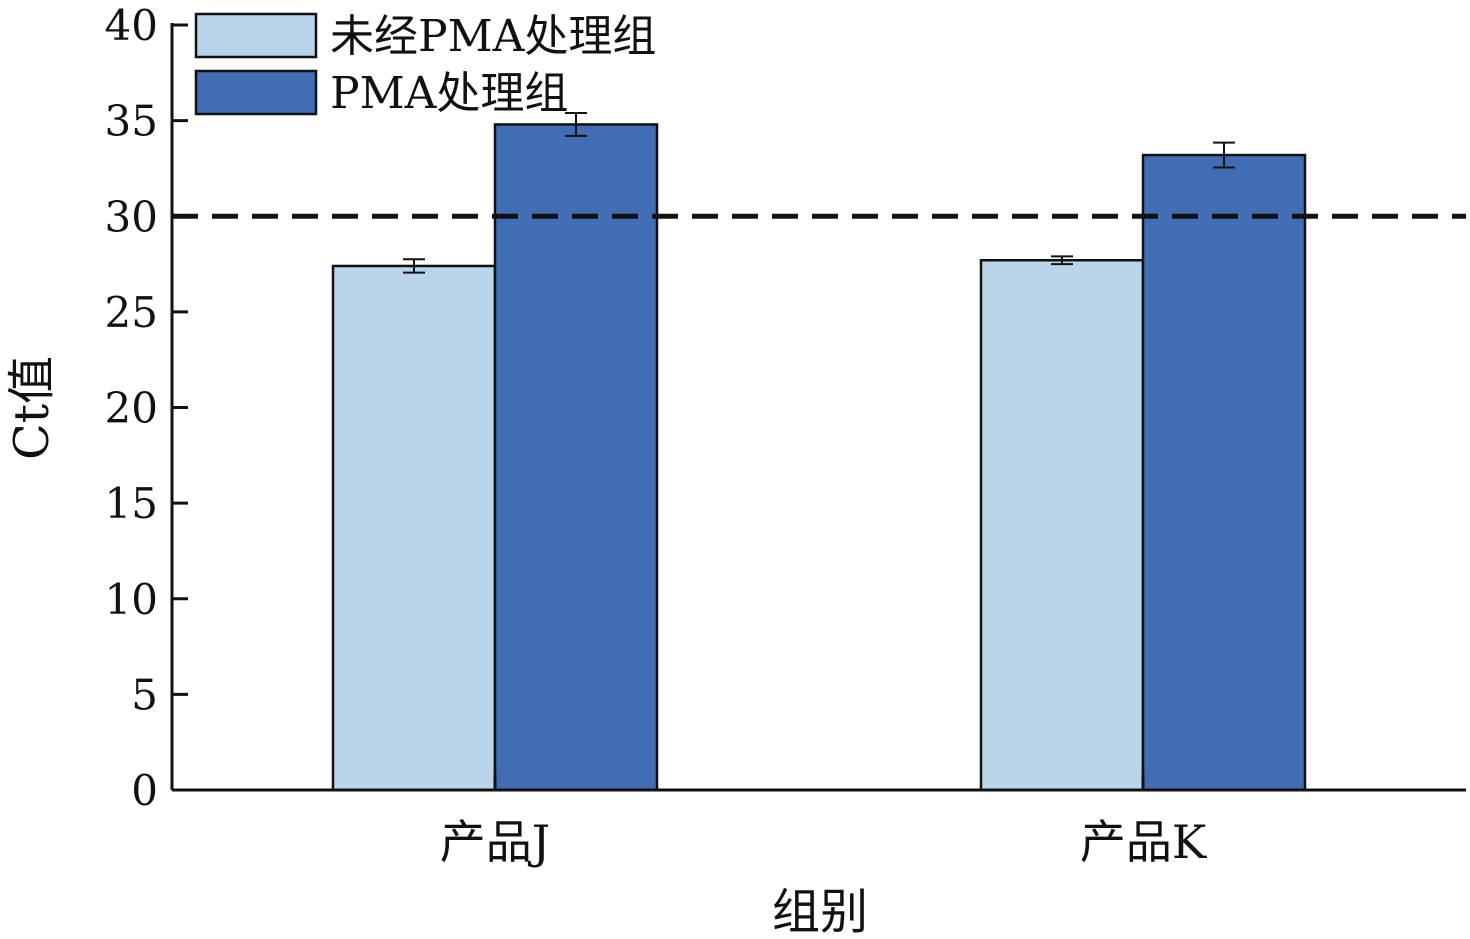 Image resolution: width=1470 pixels, height=939 pixels. What do you see at coordinates (131, 312) in the screenshot?
I see `y-tick-label-25: 25` at bounding box center [131, 312].